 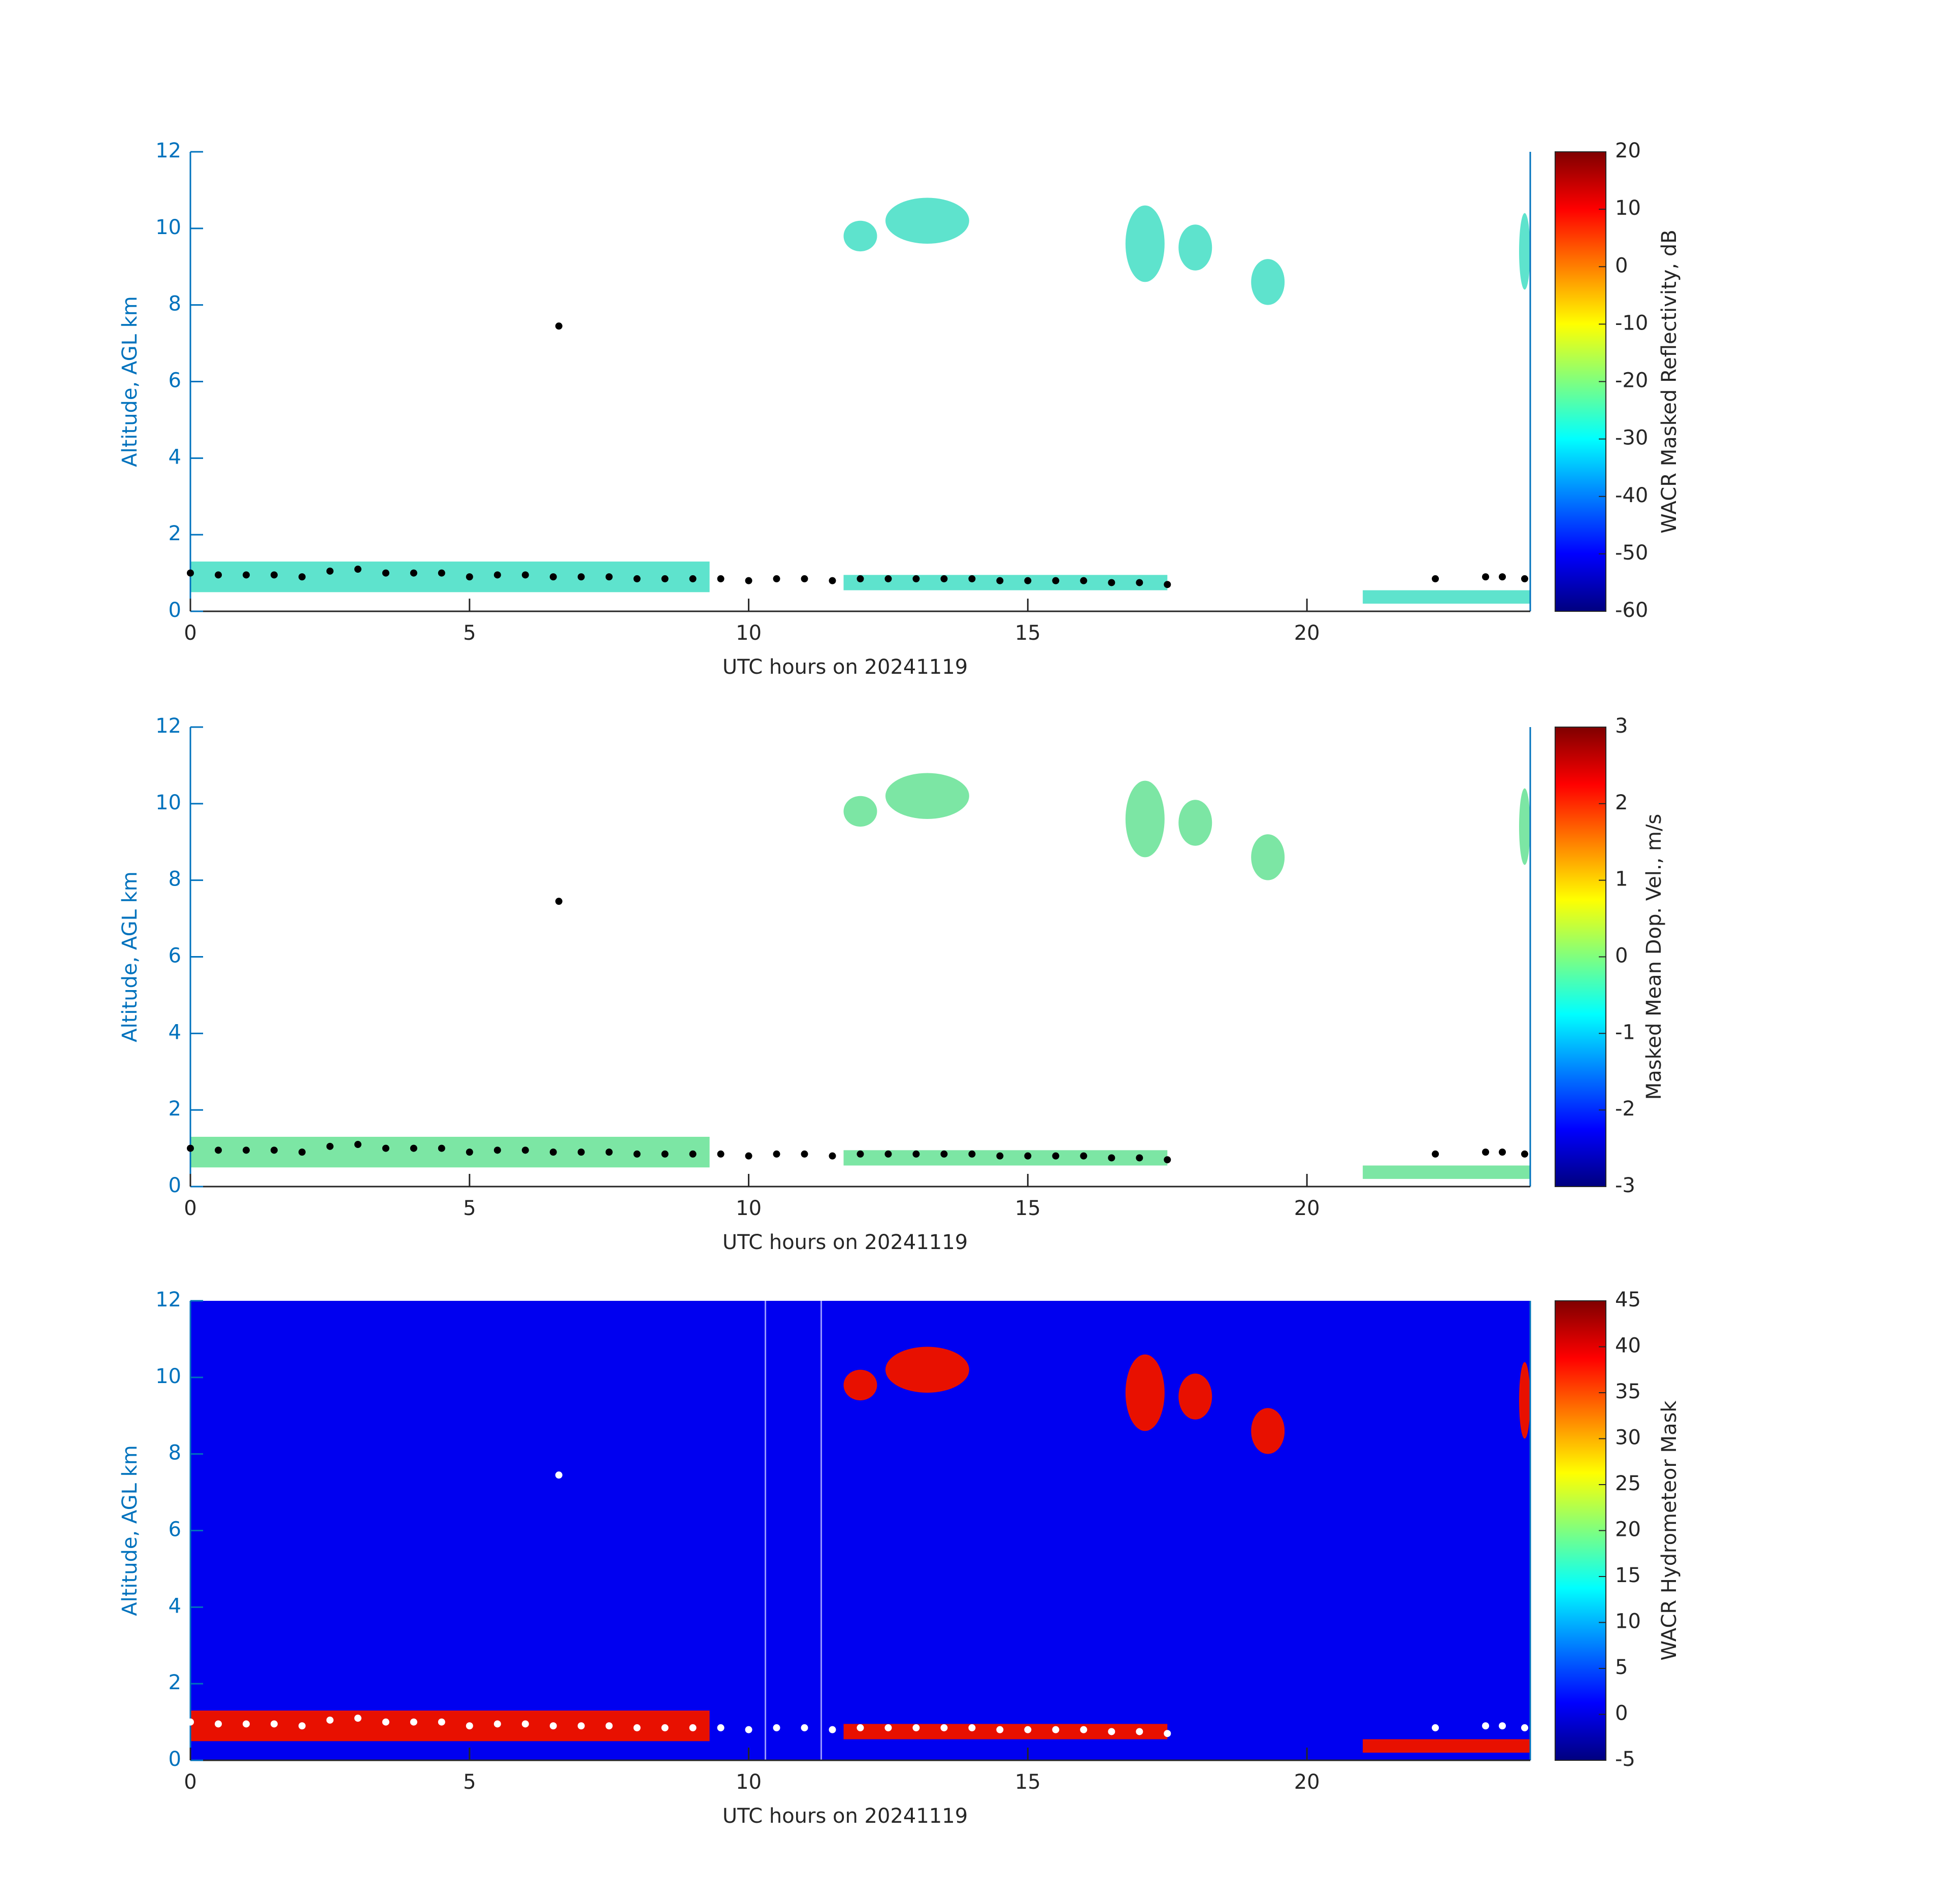 What do you see at coordinates (1621, 726) in the screenshot?
I see `colorbar-tick-label: 3` at bounding box center [1621, 726].